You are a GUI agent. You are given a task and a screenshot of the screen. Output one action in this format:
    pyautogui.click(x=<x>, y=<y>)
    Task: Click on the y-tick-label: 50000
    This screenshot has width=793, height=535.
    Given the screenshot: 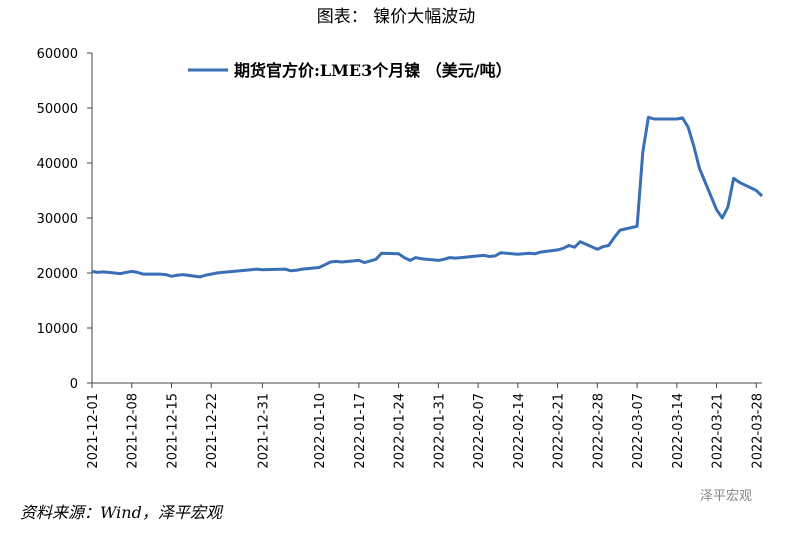 What is the action you would take?
    pyautogui.click(x=57, y=109)
    